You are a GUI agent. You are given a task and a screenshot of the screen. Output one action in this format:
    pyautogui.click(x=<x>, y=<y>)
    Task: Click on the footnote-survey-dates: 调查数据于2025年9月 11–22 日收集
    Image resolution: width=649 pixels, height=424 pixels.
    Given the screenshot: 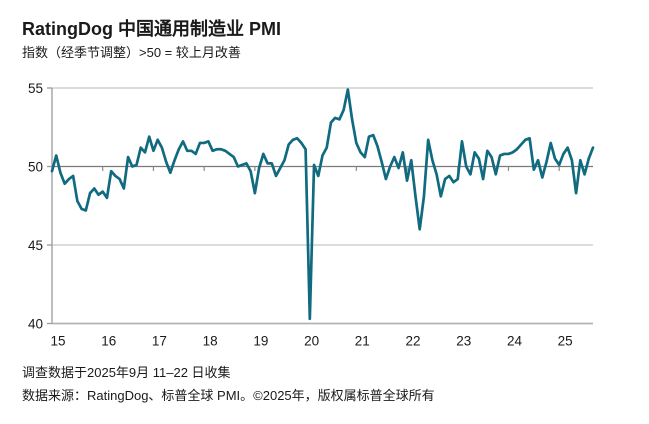 What is the action you would take?
    pyautogui.click(x=126, y=372)
    